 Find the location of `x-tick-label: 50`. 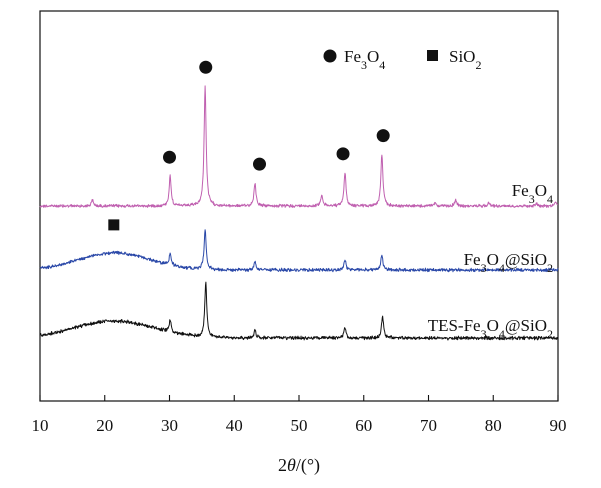

x-tick-label: 50 is located at coordinates (299, 425).